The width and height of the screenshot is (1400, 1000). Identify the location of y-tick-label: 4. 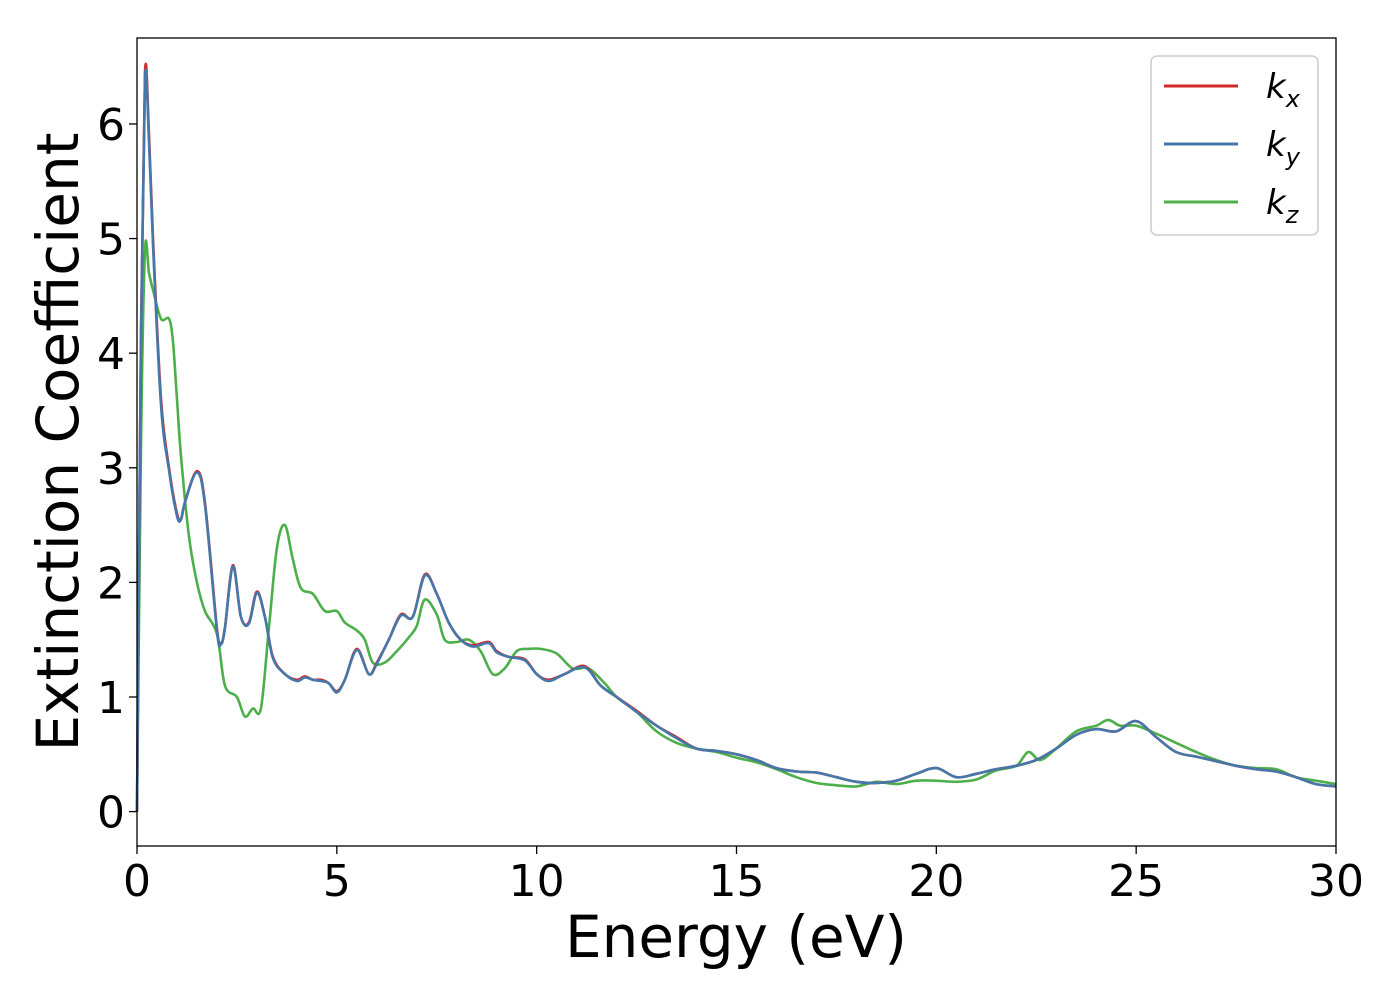
(111, 354).